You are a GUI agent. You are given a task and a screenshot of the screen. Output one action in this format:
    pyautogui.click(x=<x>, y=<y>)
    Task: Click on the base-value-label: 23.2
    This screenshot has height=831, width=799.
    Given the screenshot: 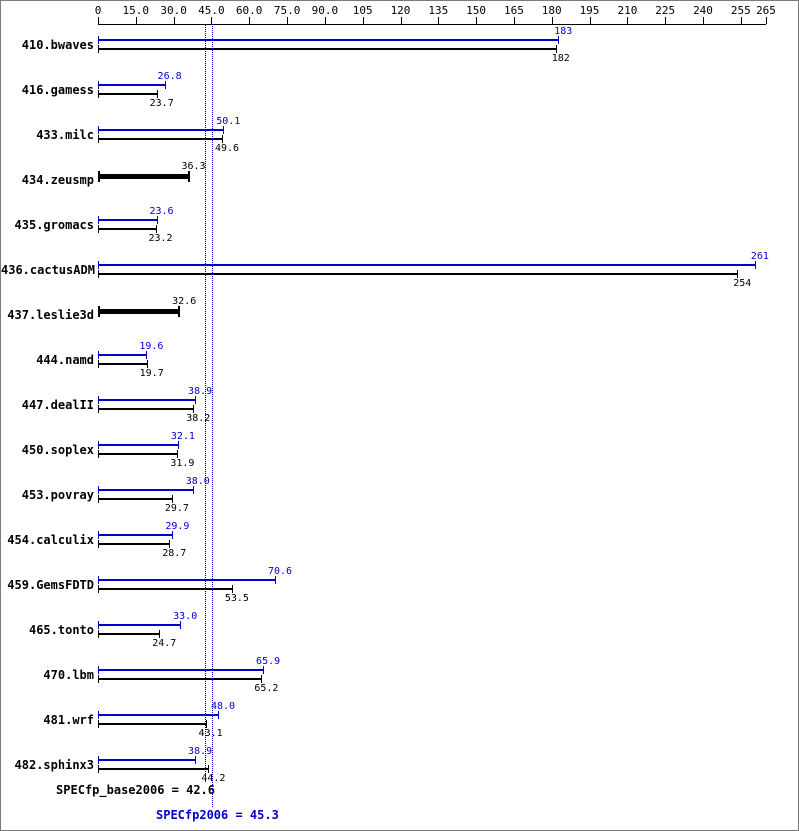 What is the action you would take?
    pyautogui.click(x=160, y=238)
    